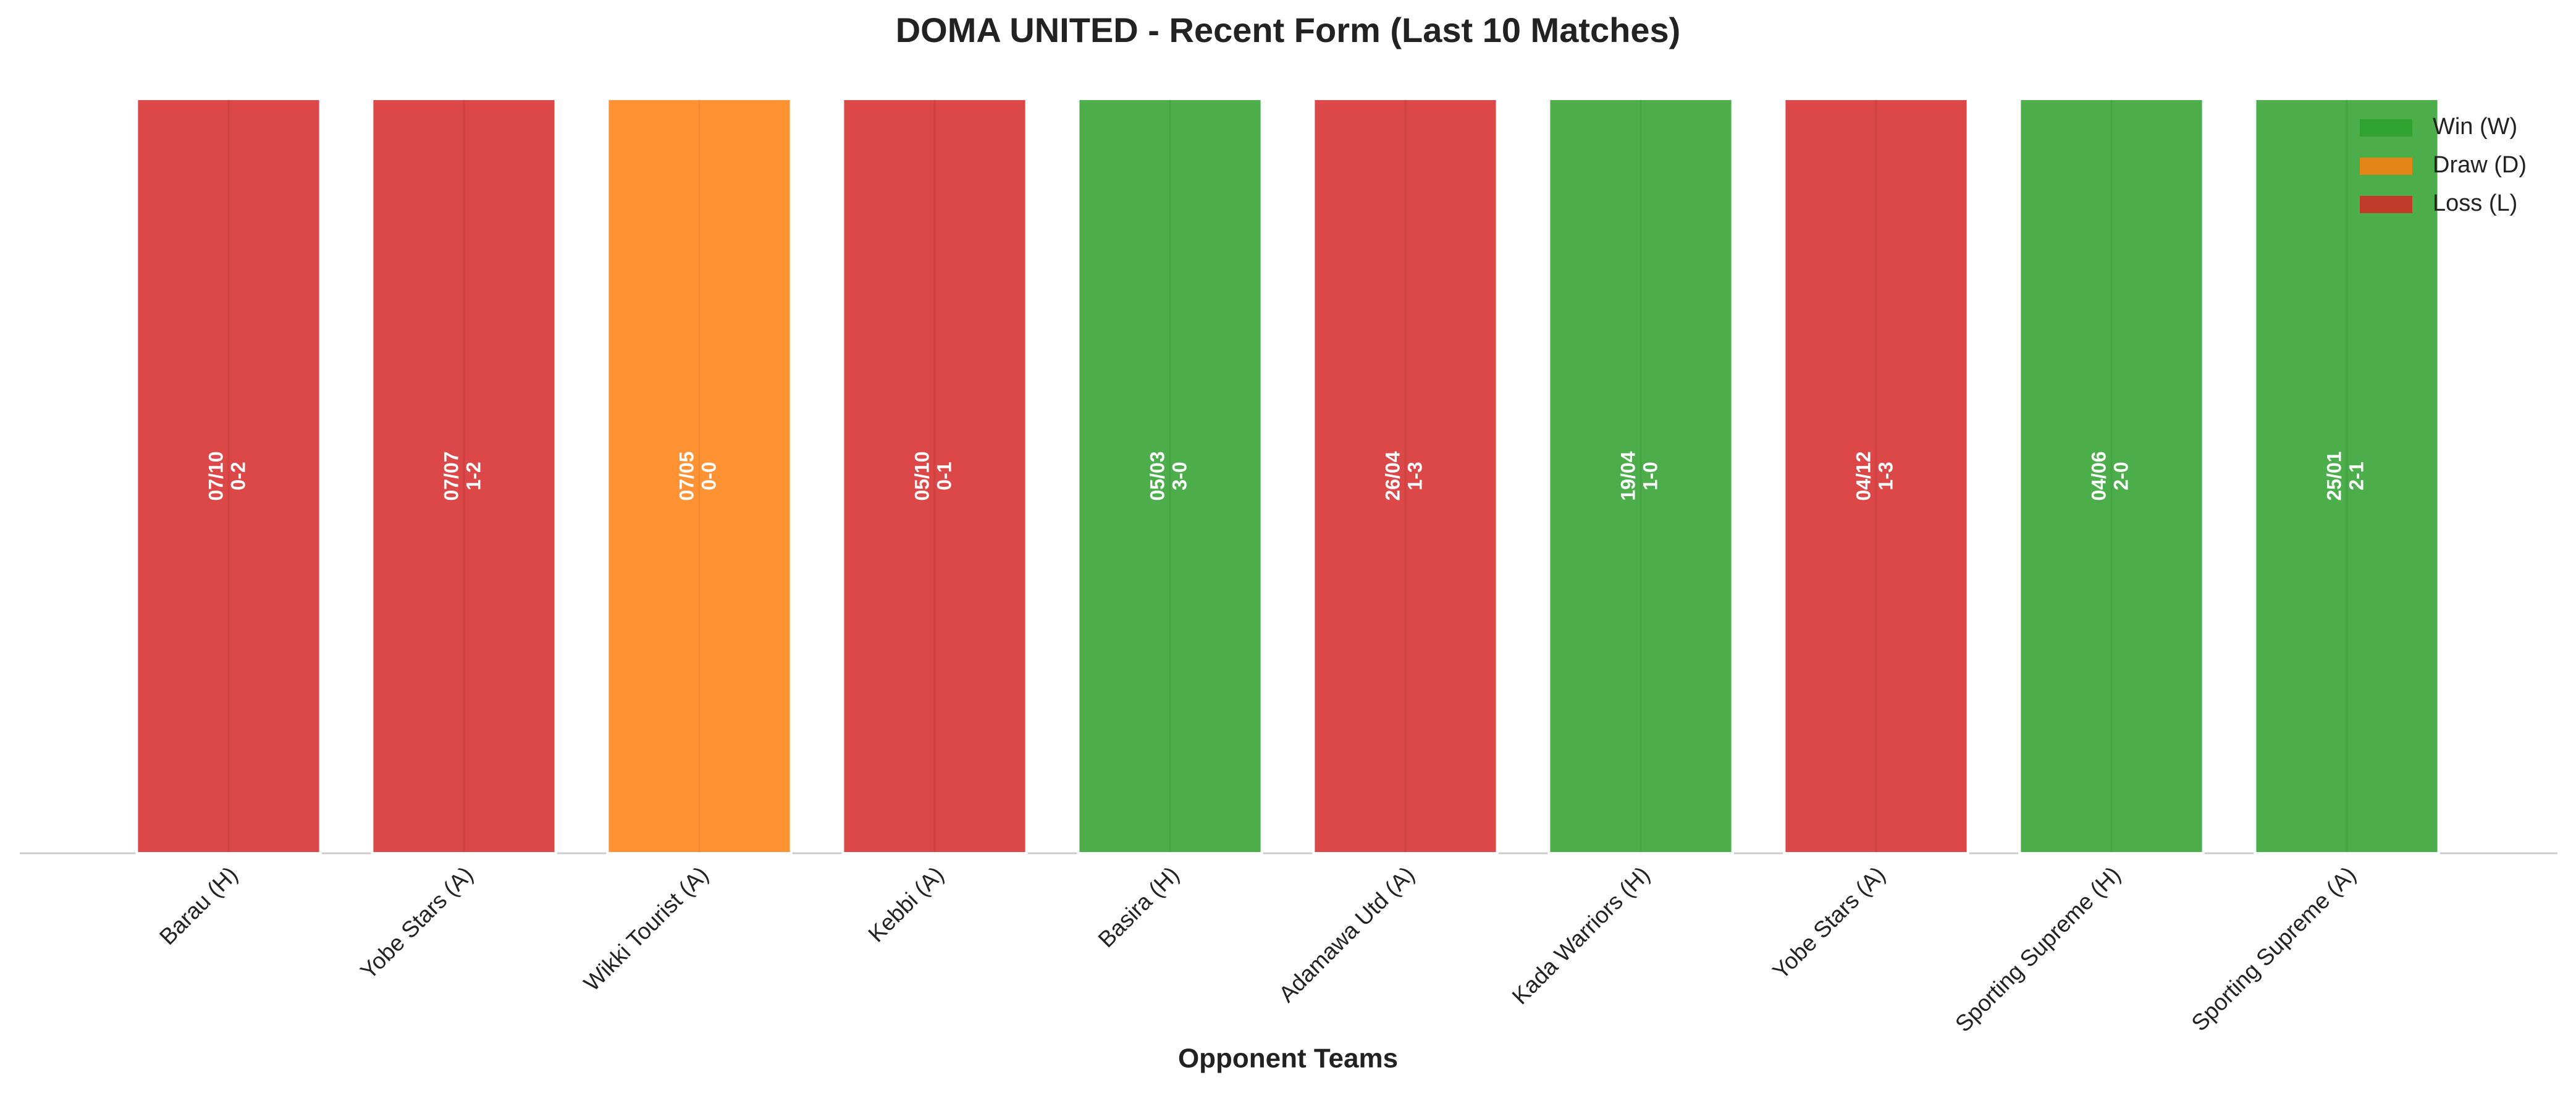  I want to click on x-tick-label: Kada Warriors (H), so click(1581, 936).